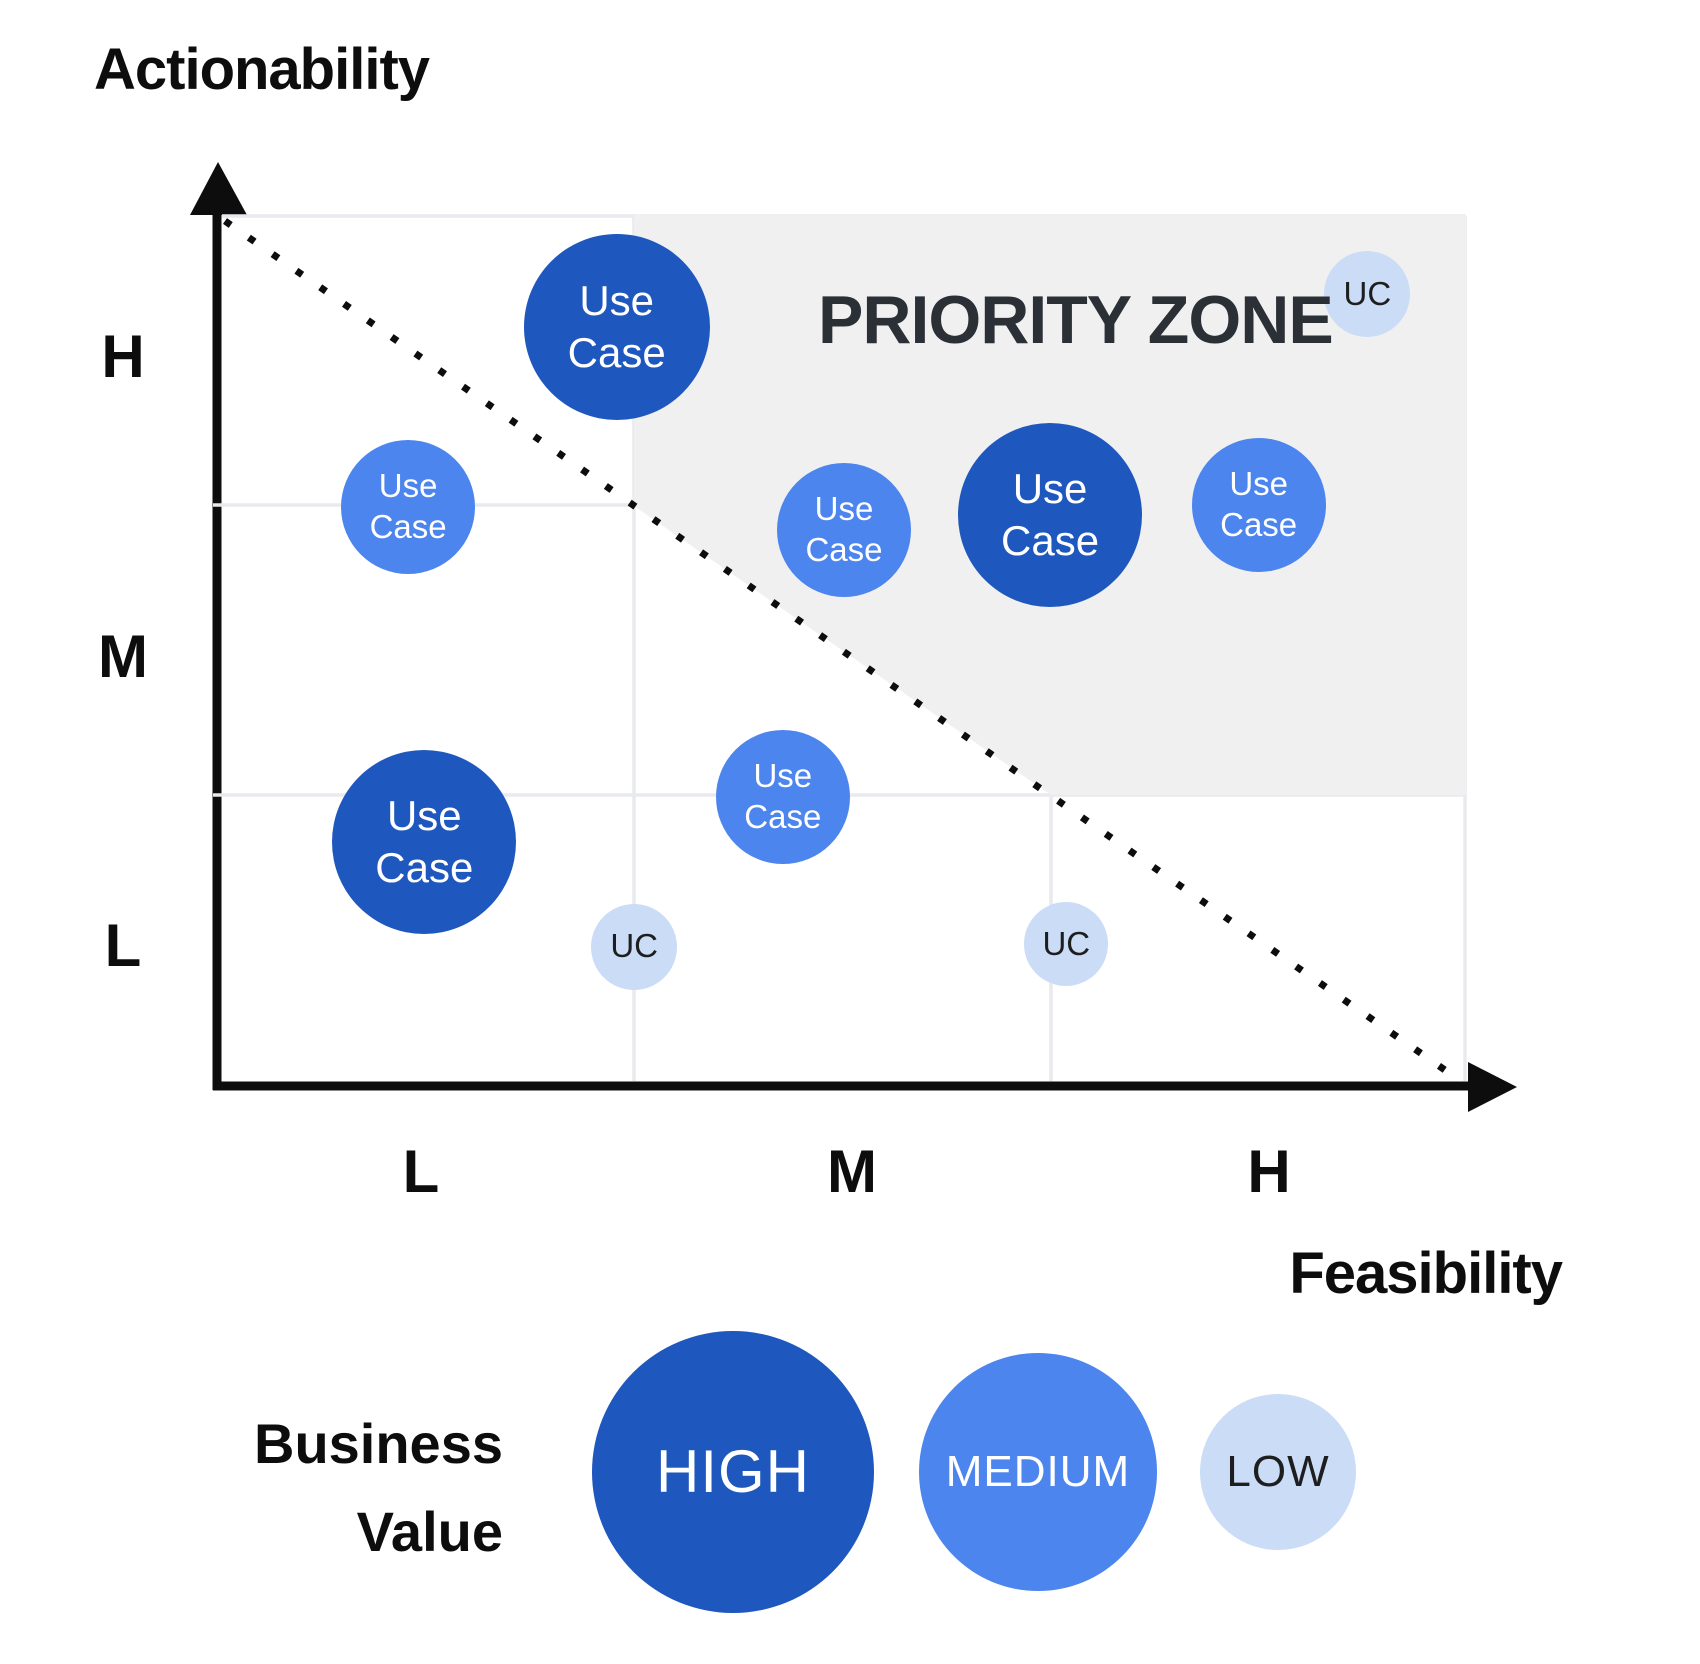 The image size is (1700, 1664). I want to click on x-tick-medium: M, so click(852, 1171).